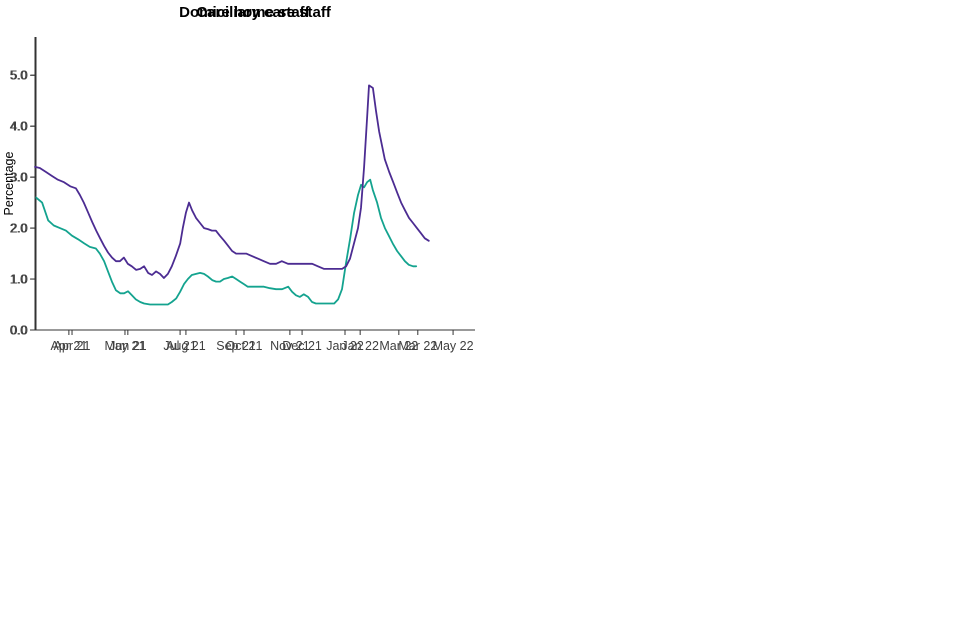 The height and width of the screenshot is (640, 960). I want to click on x-tick-label: May 22, so click(453, 346).